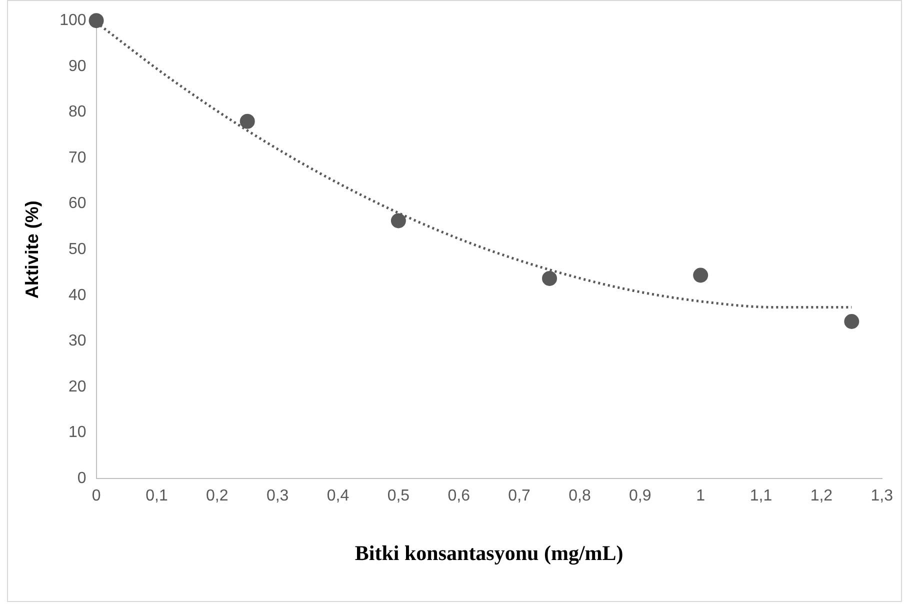 The image size is (909, 608). Describe the element at coordinates (701, 496) in the screenshot. I see `x-tick-label: 1` at that location.